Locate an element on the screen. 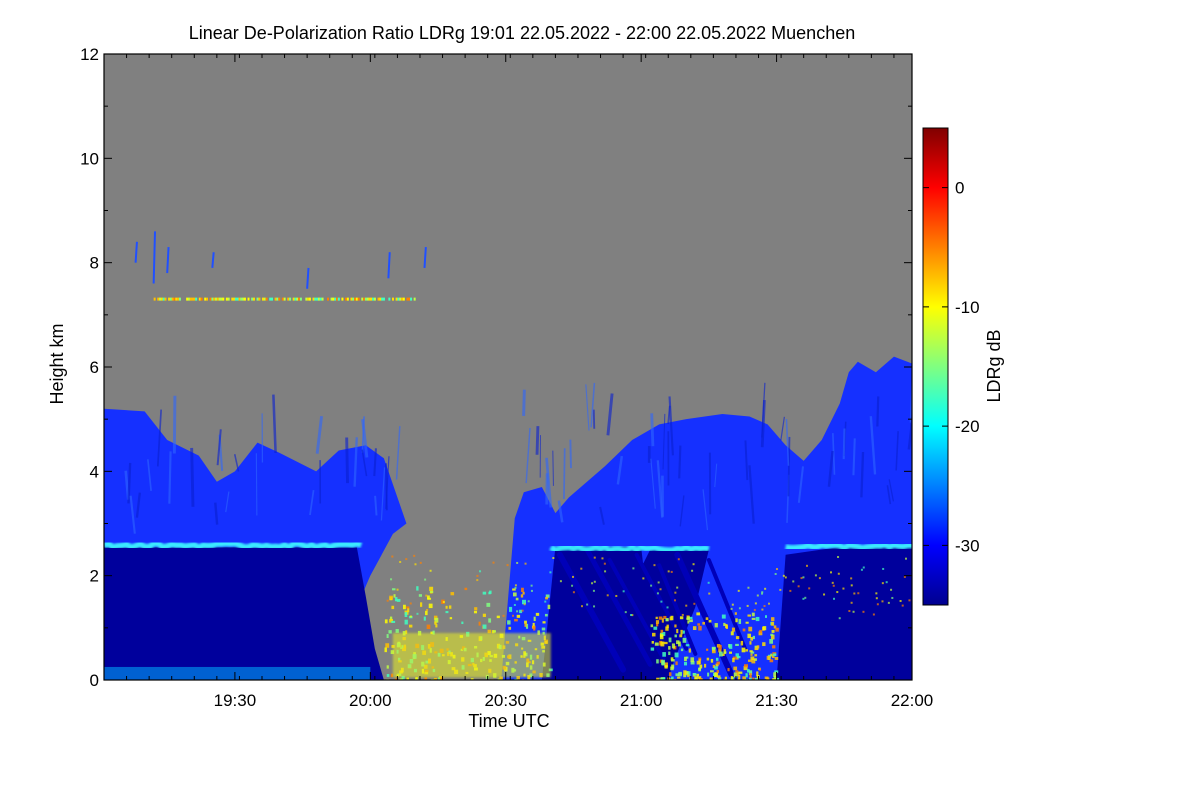 This screenshot has width=1200, height=800. y-tick-label: 6 is located at coordinates (94, 367).